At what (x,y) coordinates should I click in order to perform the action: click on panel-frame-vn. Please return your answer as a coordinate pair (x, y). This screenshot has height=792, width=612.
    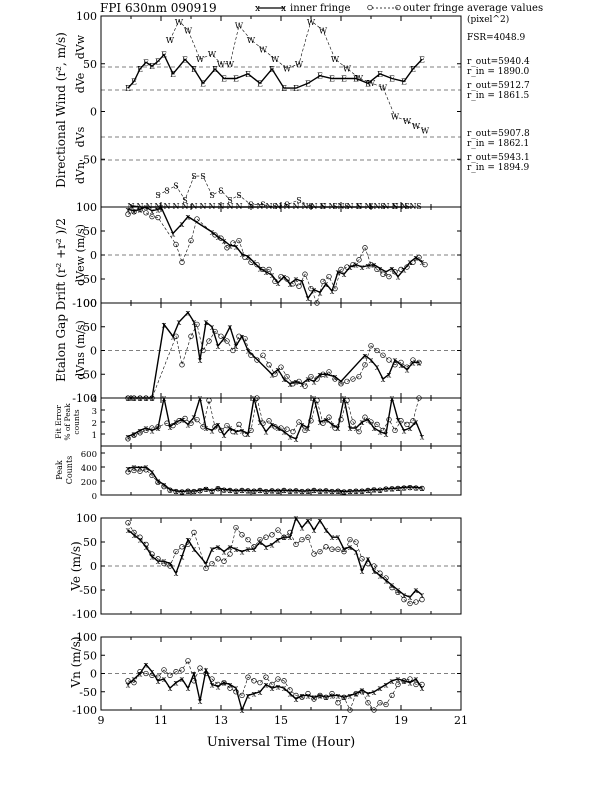
    Looking at the image, I should click on (281, 673).